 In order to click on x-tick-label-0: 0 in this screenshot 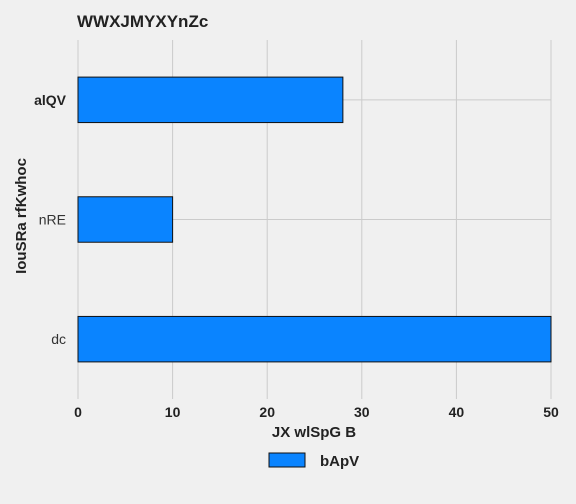, I will do `click(78, 412)`.